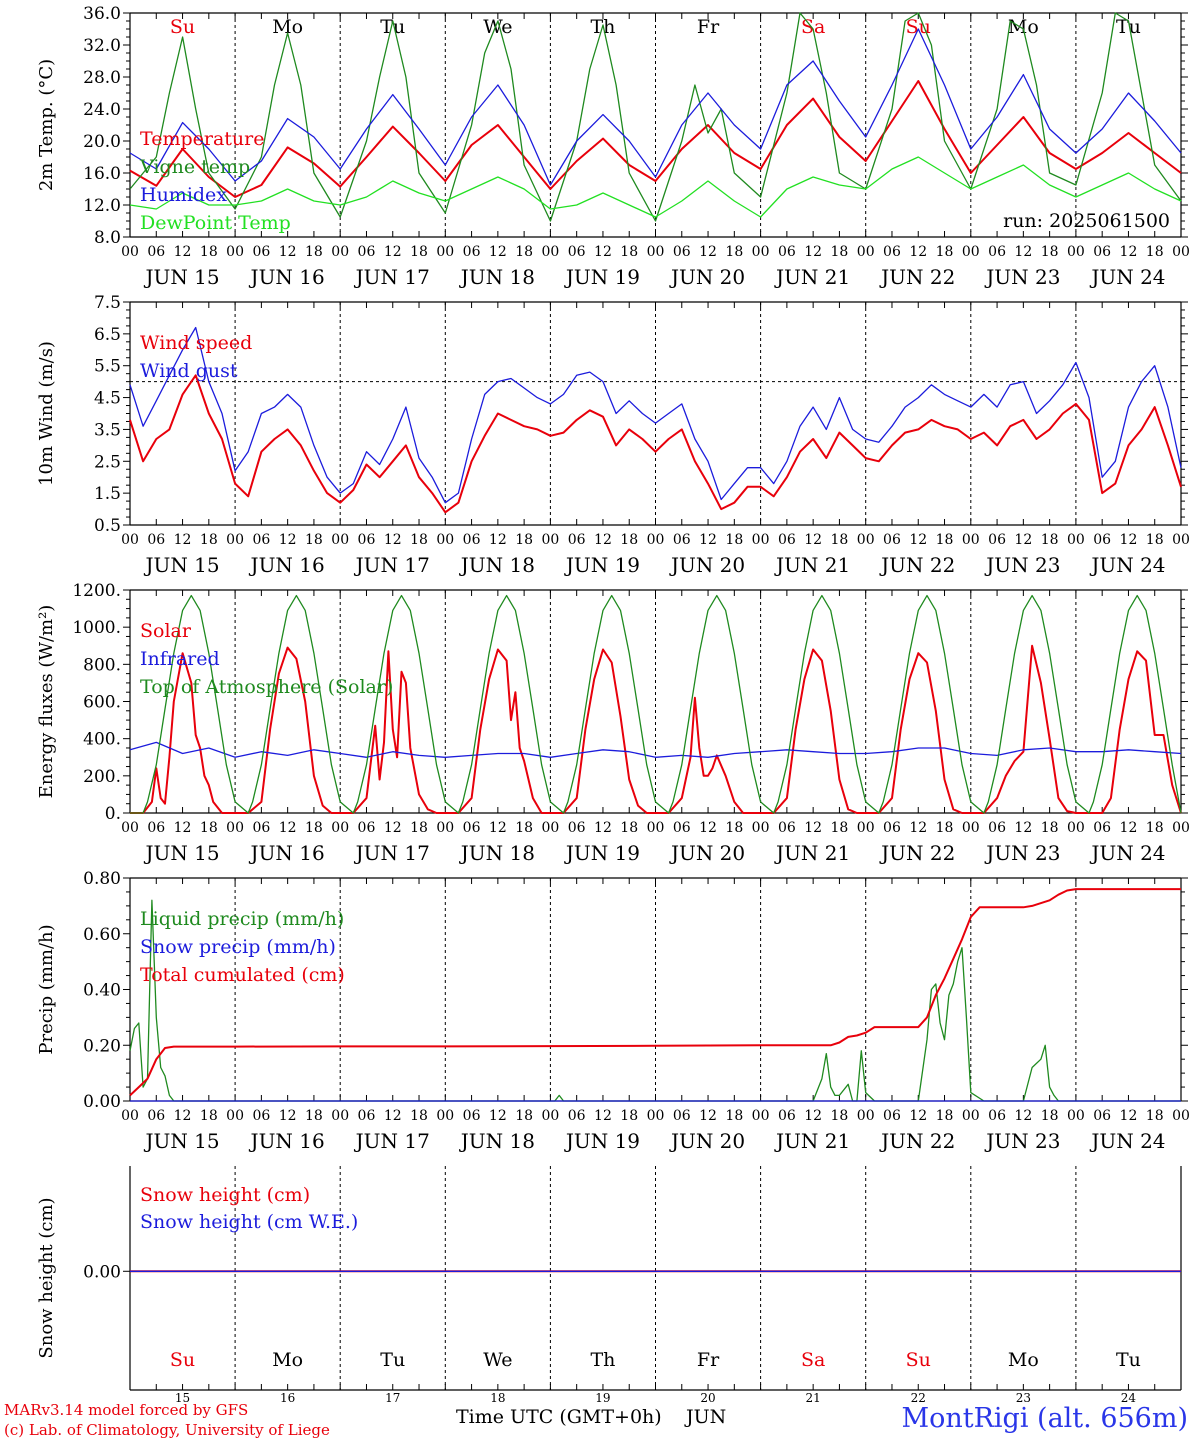  Describe the element at coordinates (107, 399) in the screenshot. I see `y-tick-label: 4.5` at that location.